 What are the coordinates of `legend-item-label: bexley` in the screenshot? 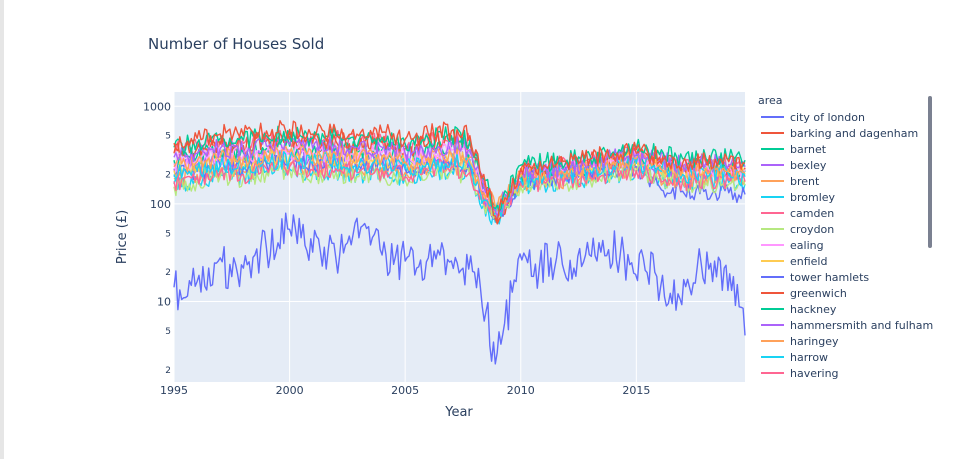 It's located at (808, 165).